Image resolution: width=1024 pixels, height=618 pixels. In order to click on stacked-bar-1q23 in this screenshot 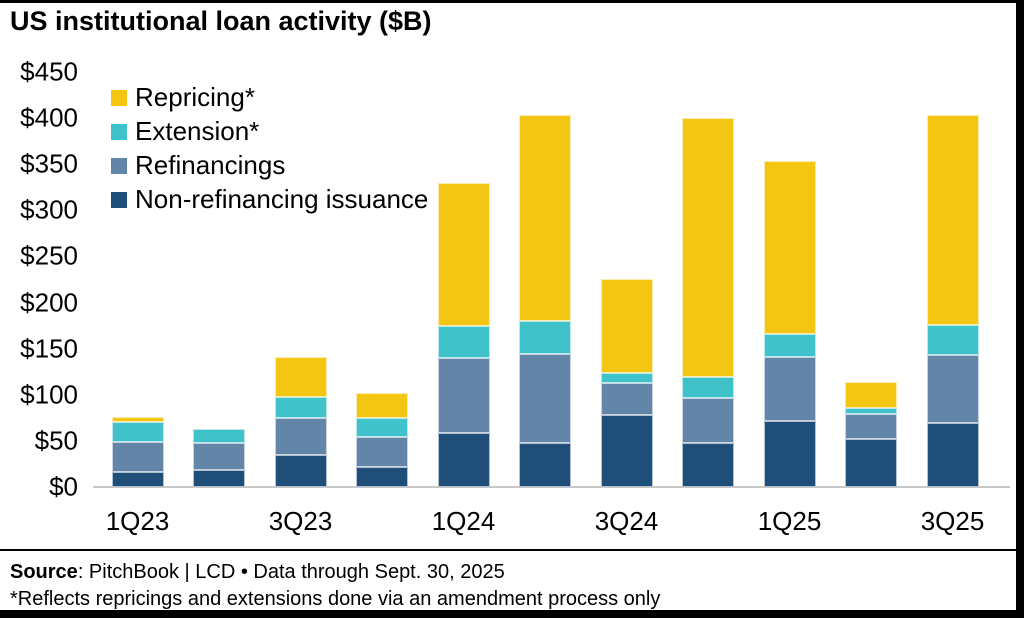, I will do `click(137, 451)`.